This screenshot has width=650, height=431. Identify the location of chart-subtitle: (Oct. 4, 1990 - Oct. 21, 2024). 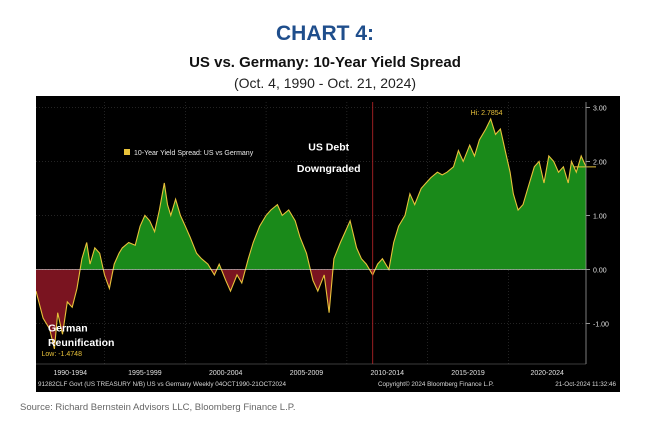
(325, 83).